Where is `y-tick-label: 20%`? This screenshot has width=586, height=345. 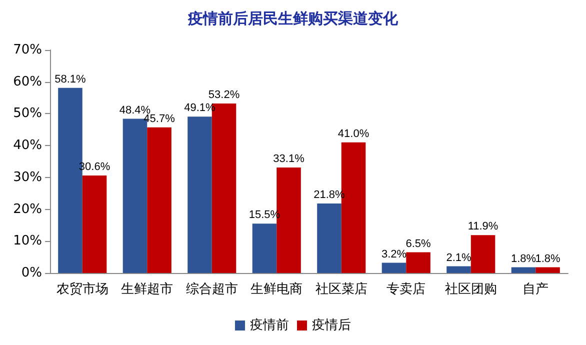
y-tick-label: 20% is located at coordinates (27, 209).